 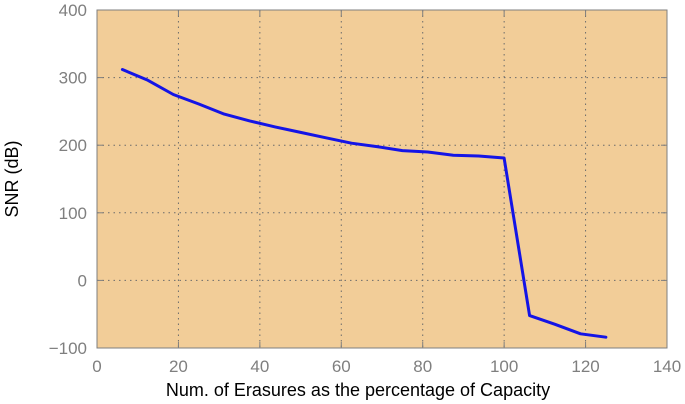 What do you see at coordinates (341, 366) in the screenshot?
I see `x-tick-label: 60` at bounding box center [341, 366].